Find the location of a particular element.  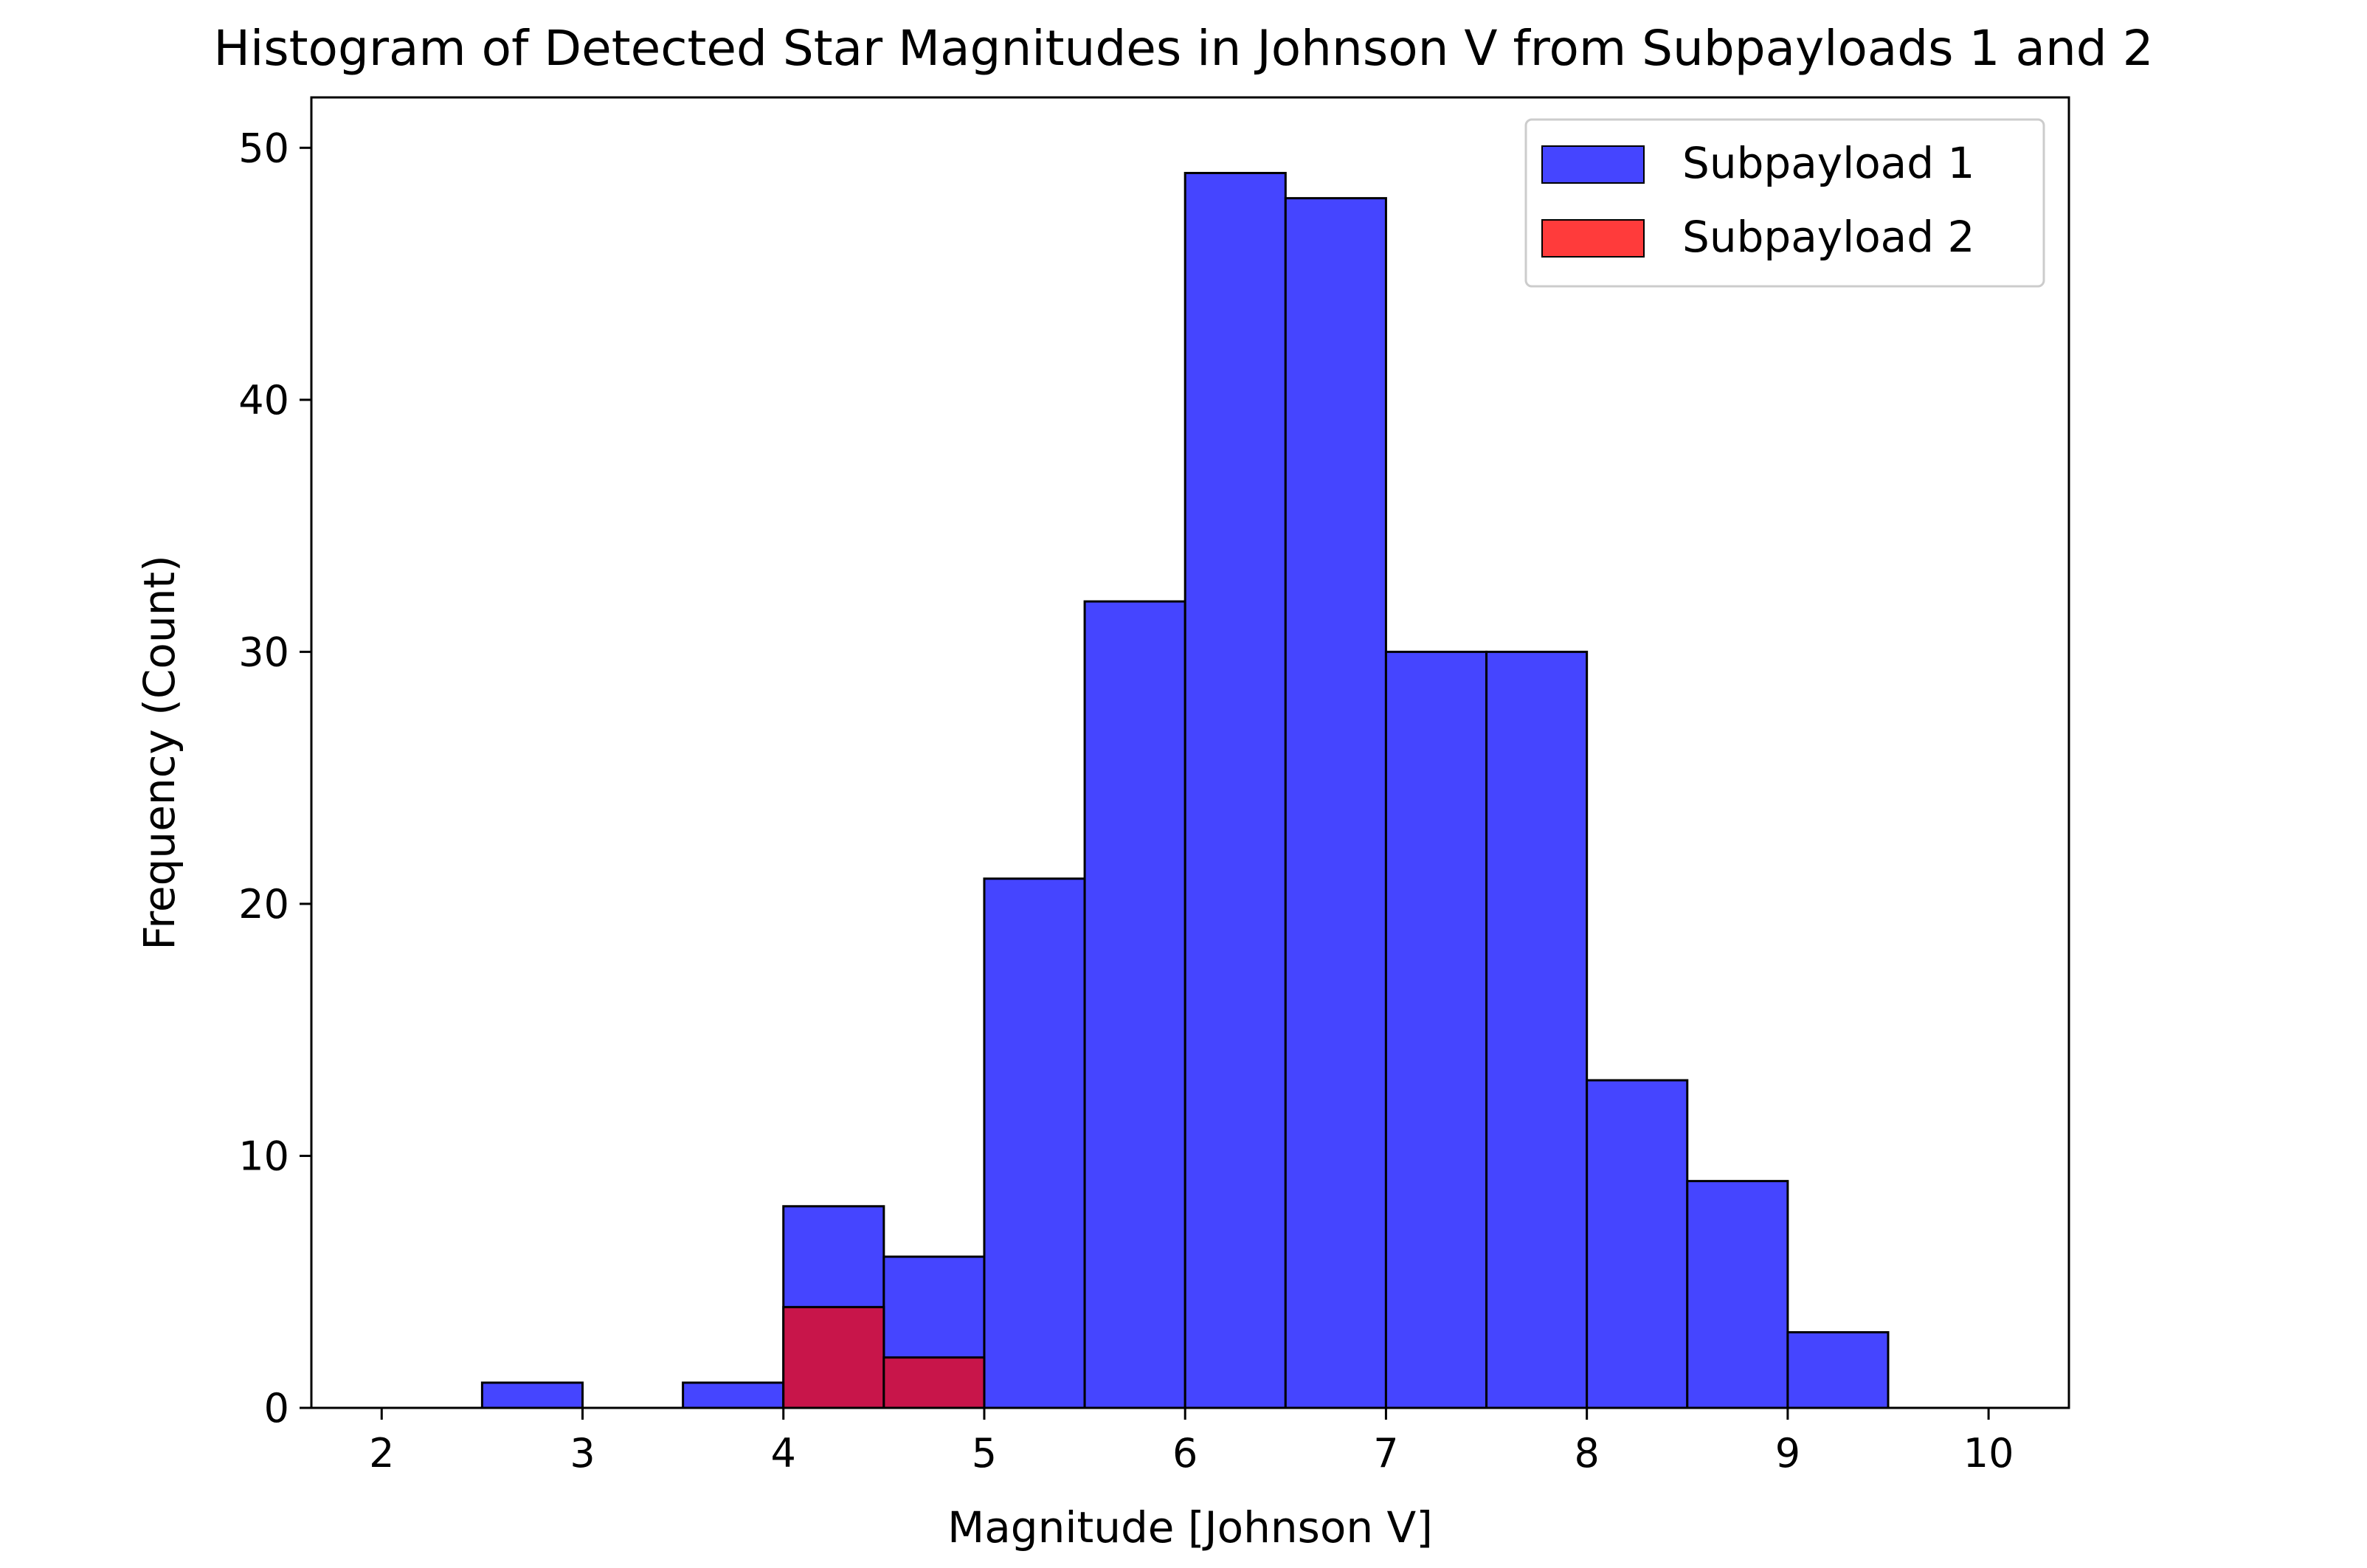

x-axis-ticks: 2 3 4 5 6 7 8 9 10 is located at coordinates (1191, 1442).